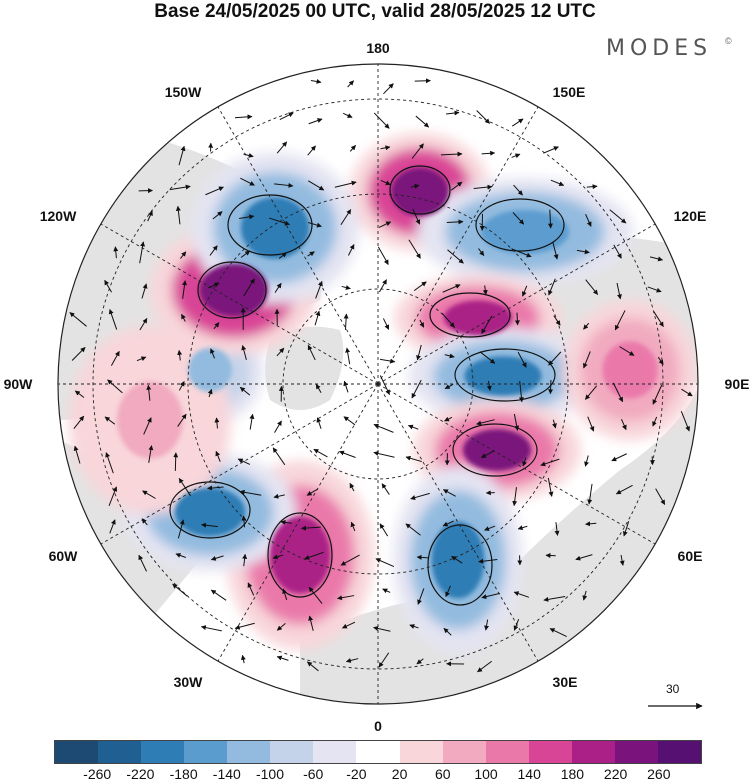  What do you see at coordinates (565, 682) in the screenshot?
I see `longitude-label: 30E` at bounding box center [565, 682].